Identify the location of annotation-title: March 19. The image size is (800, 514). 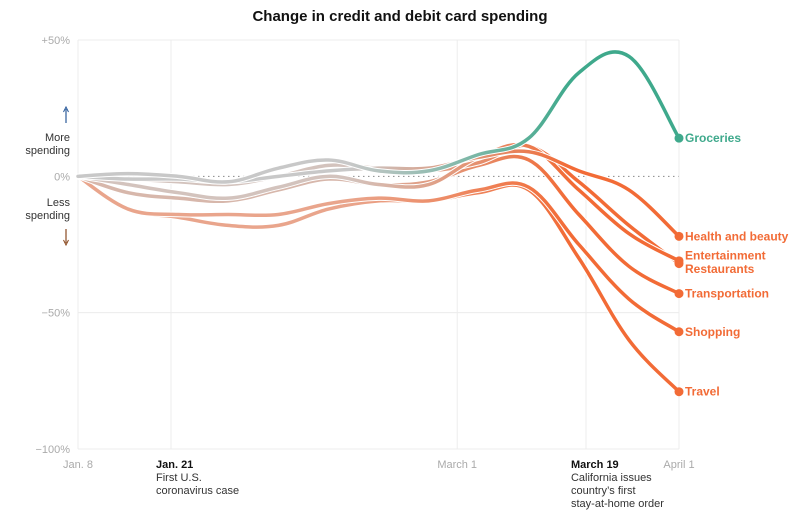
(595, 465).